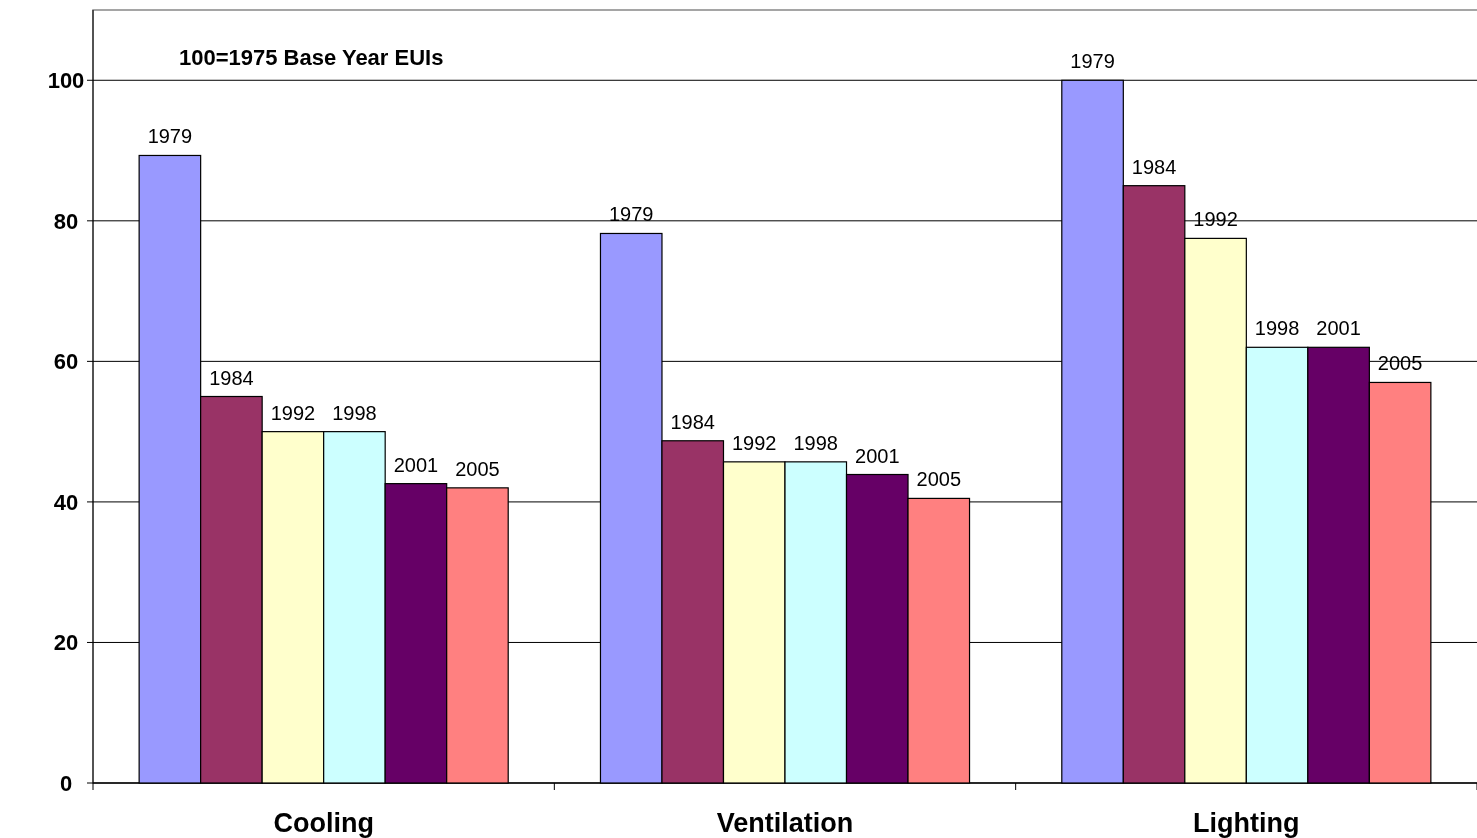  I want to click on x-tick-label: Lighting, so click(1246, 823).